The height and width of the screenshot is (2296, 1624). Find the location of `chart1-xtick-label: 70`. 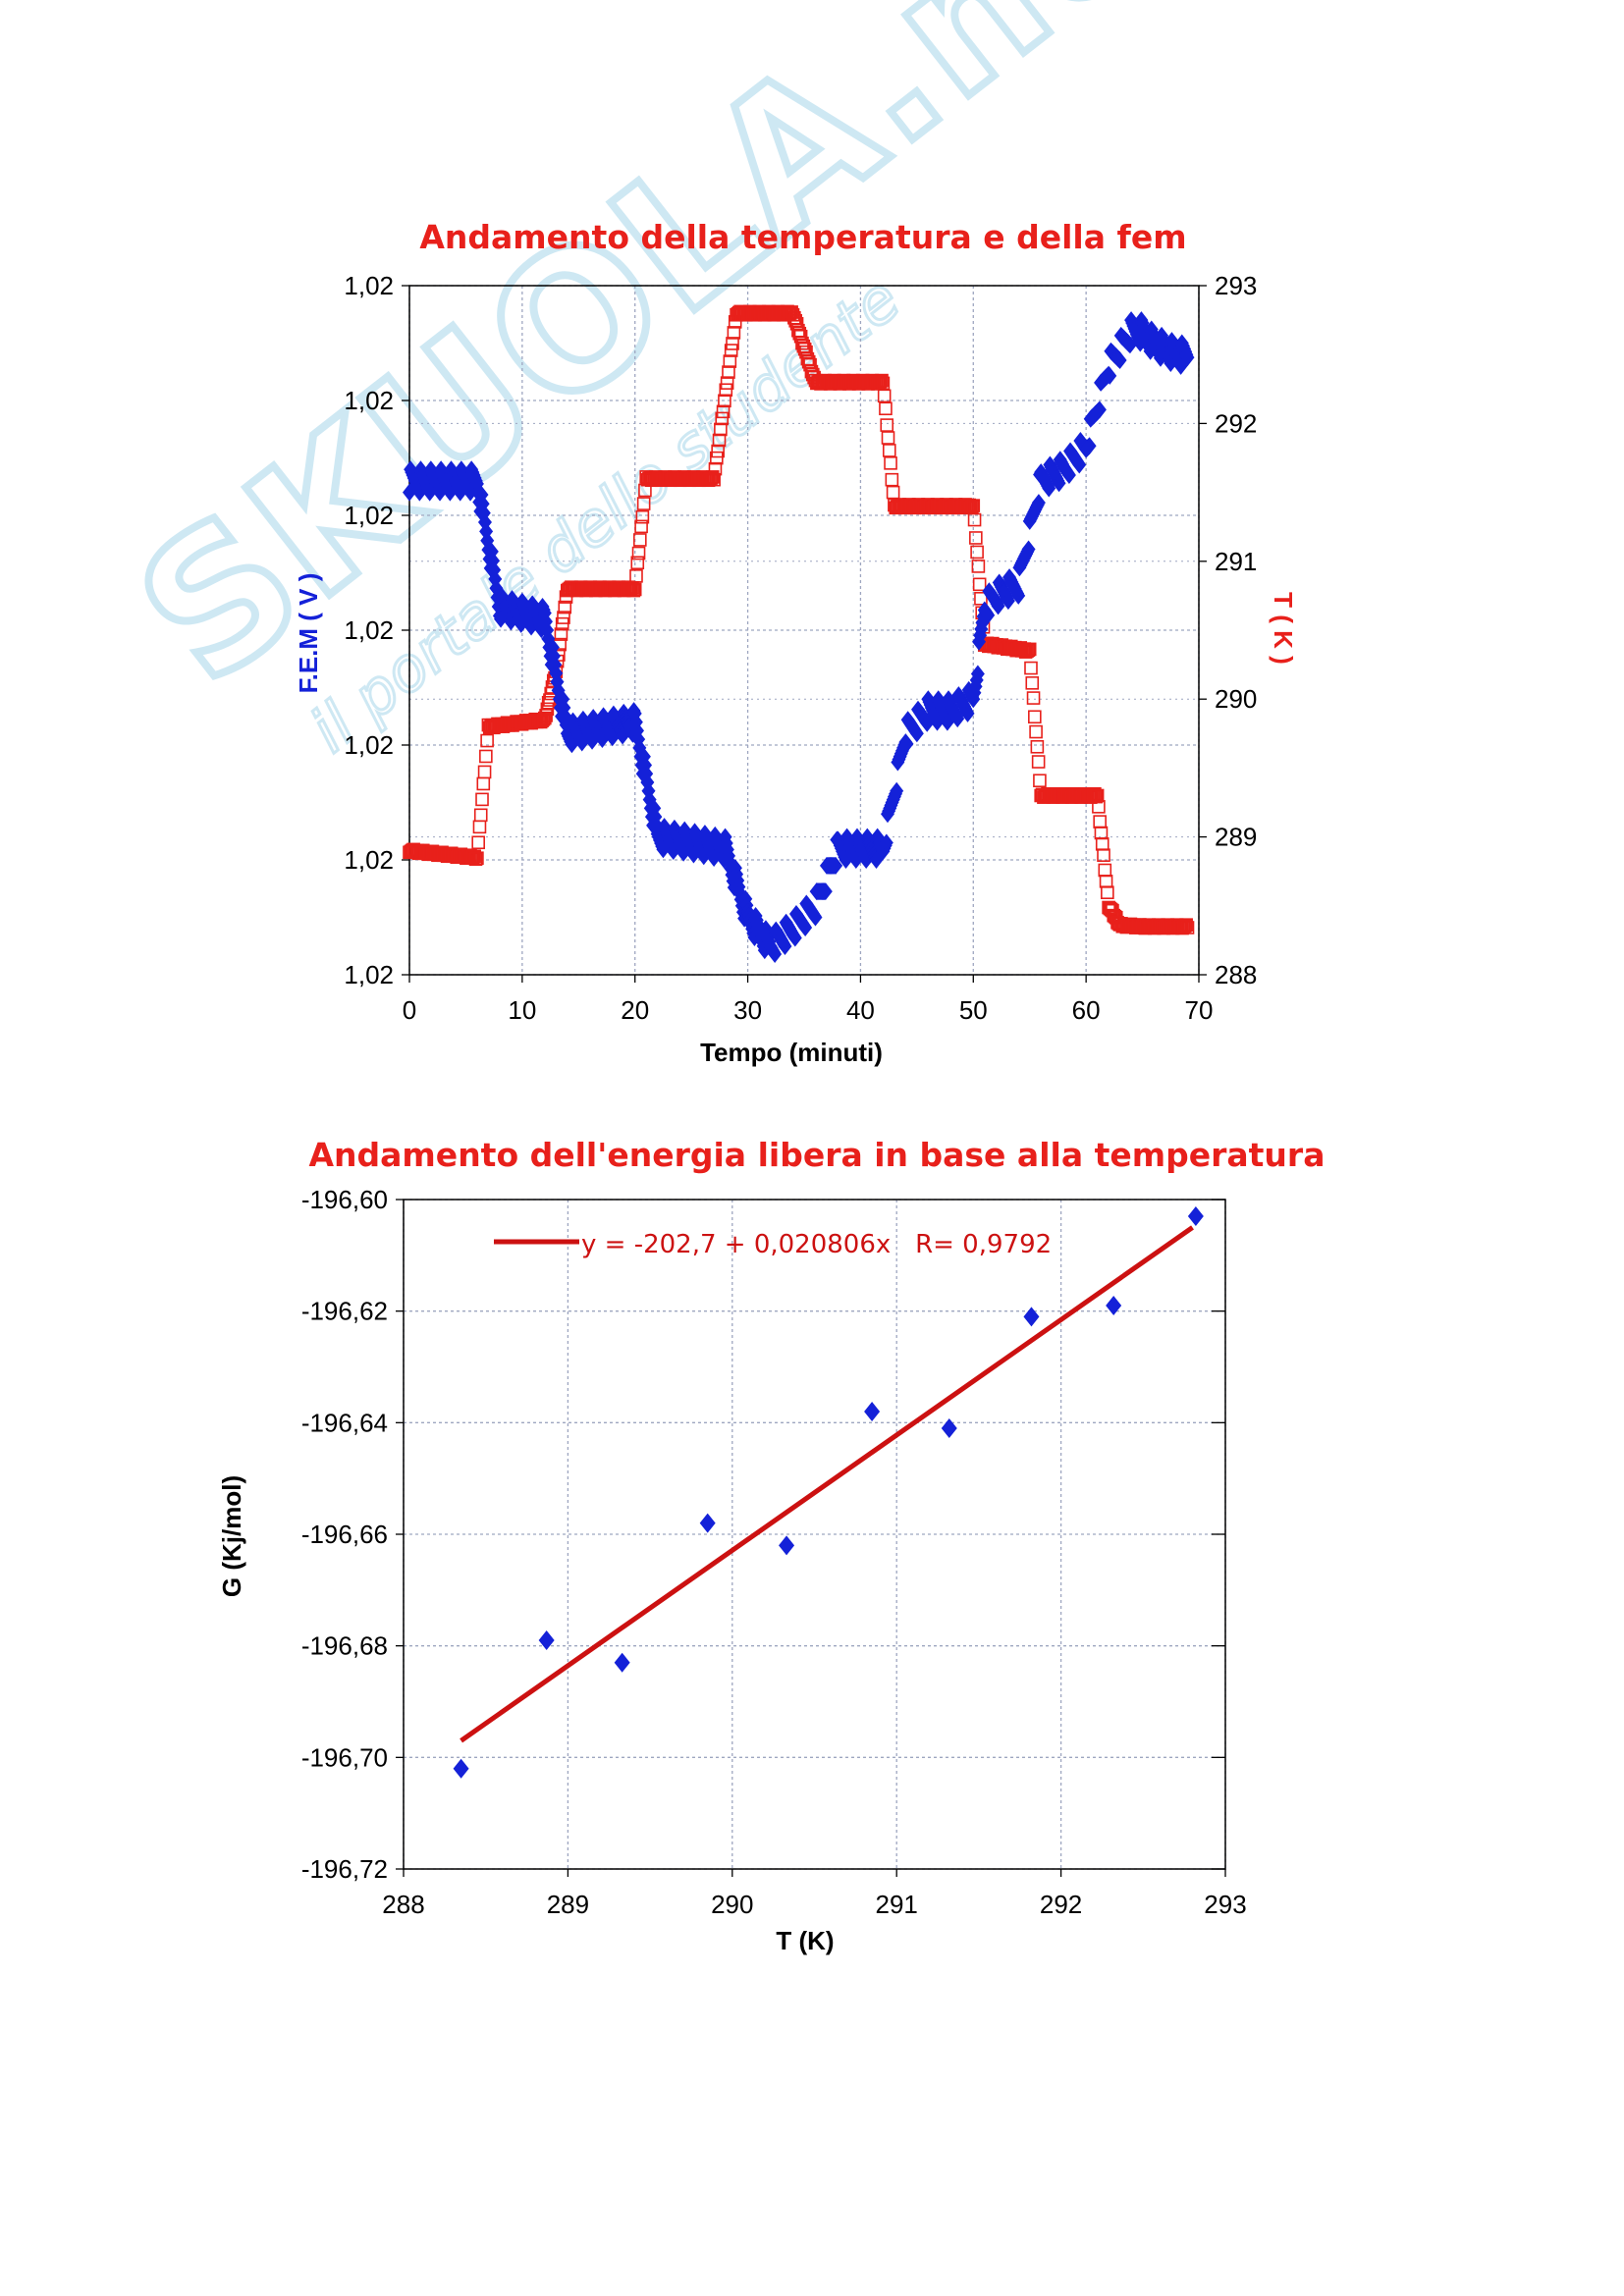

chart1-xtick-label: 70 is located at coordinates (1199, 1010).